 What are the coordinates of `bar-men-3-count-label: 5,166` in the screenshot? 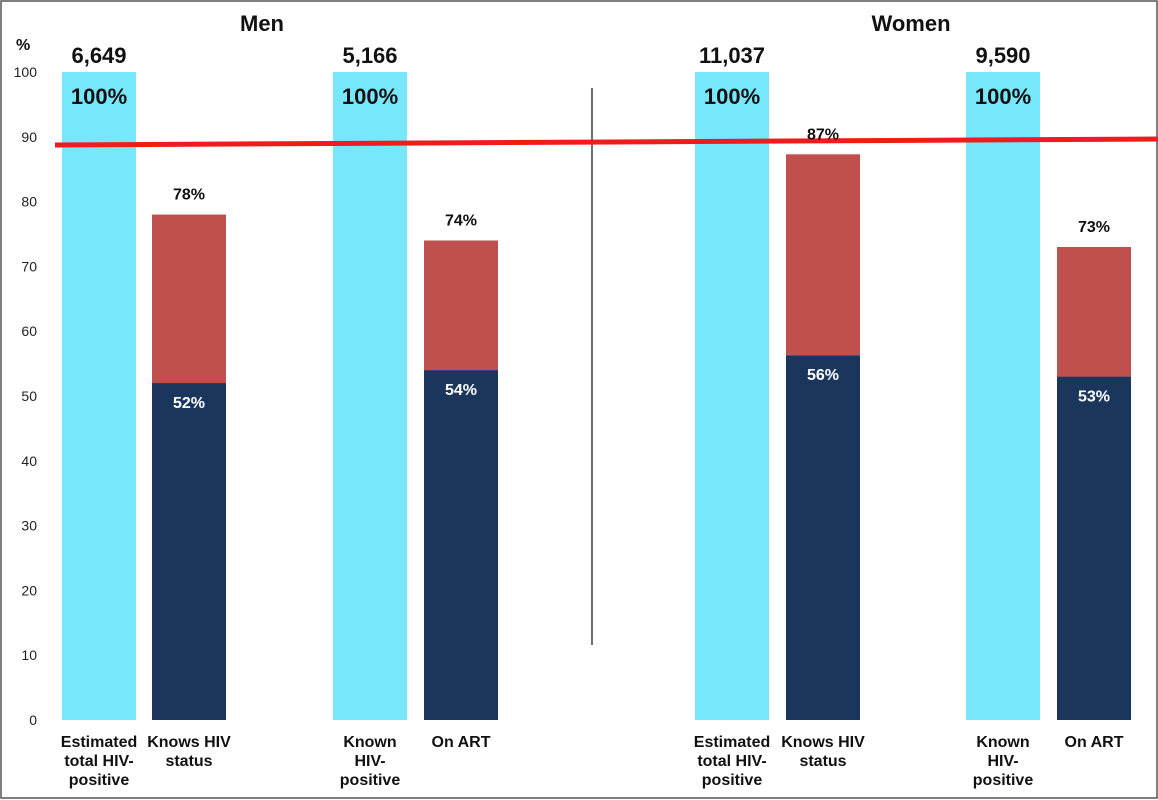 It's located at (369, 55).